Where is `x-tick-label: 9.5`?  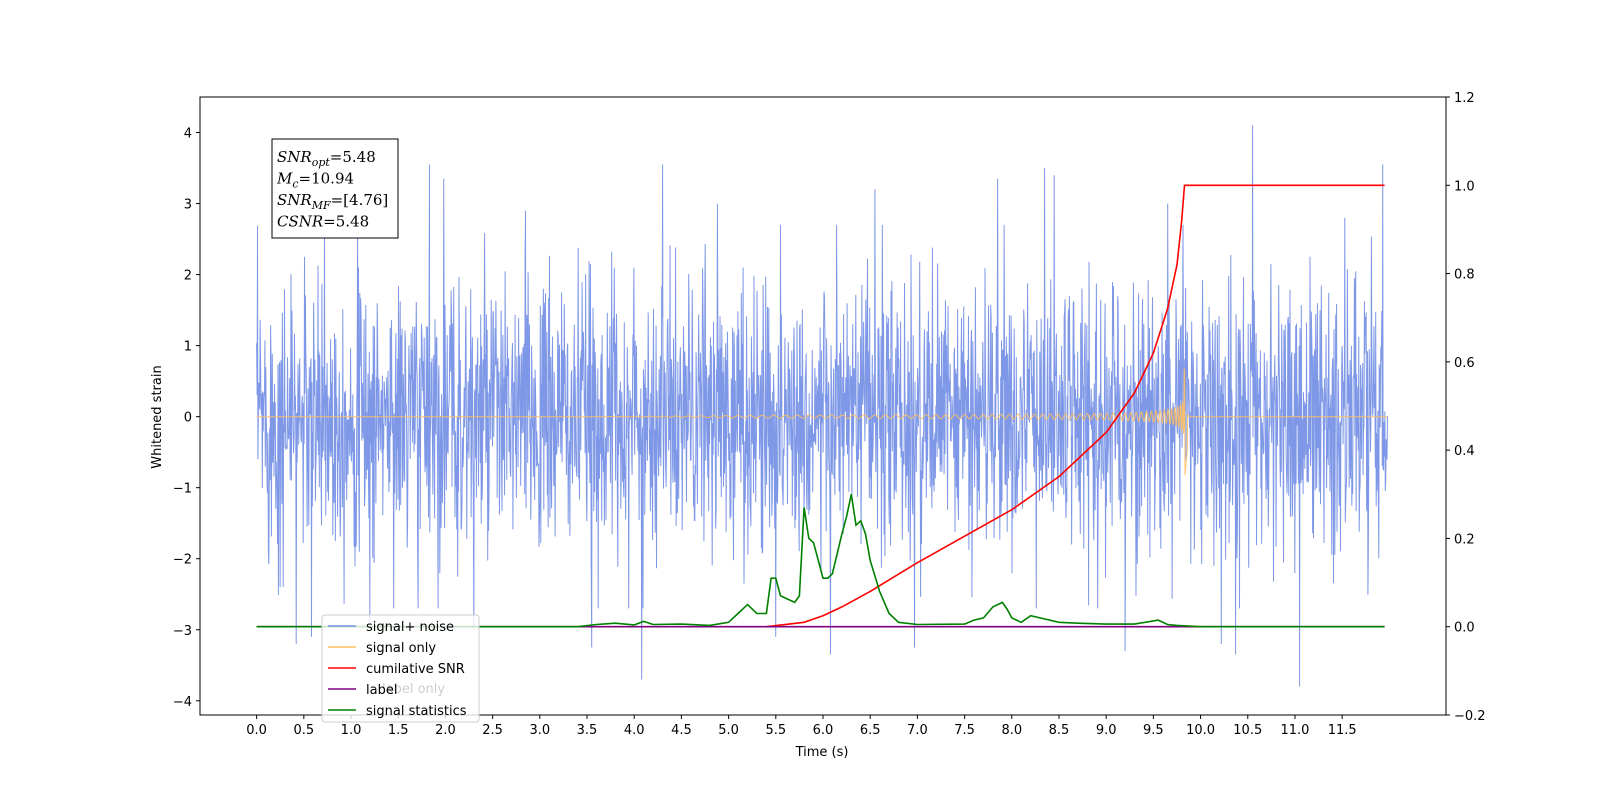
x-tick-label: 9.5 is located at coordinates (1153, 730).